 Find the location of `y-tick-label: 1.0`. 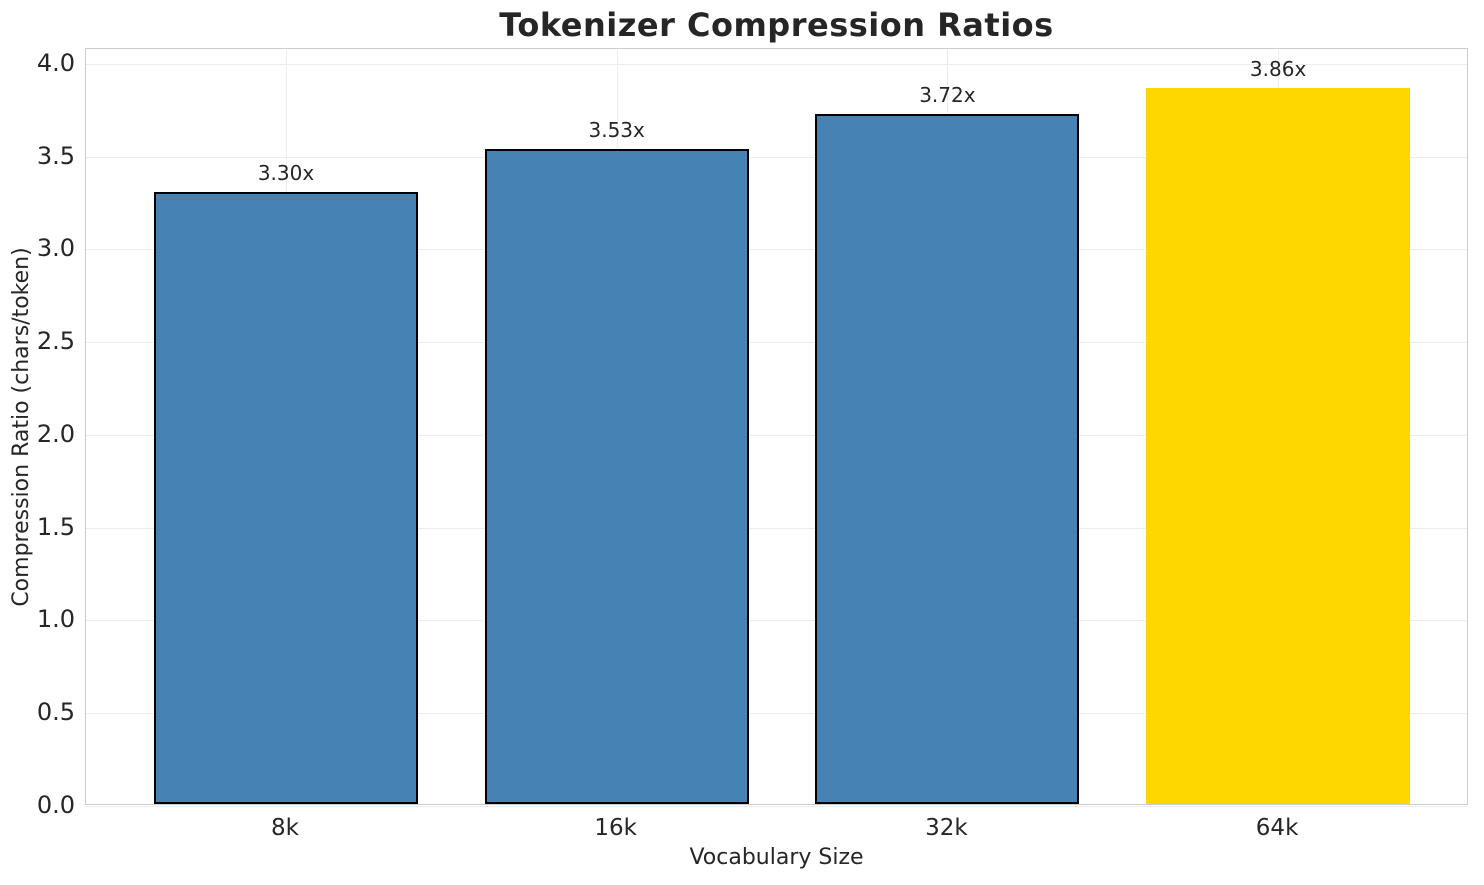

y-tick-label: 1.0 is located at coordinates (55, 619).